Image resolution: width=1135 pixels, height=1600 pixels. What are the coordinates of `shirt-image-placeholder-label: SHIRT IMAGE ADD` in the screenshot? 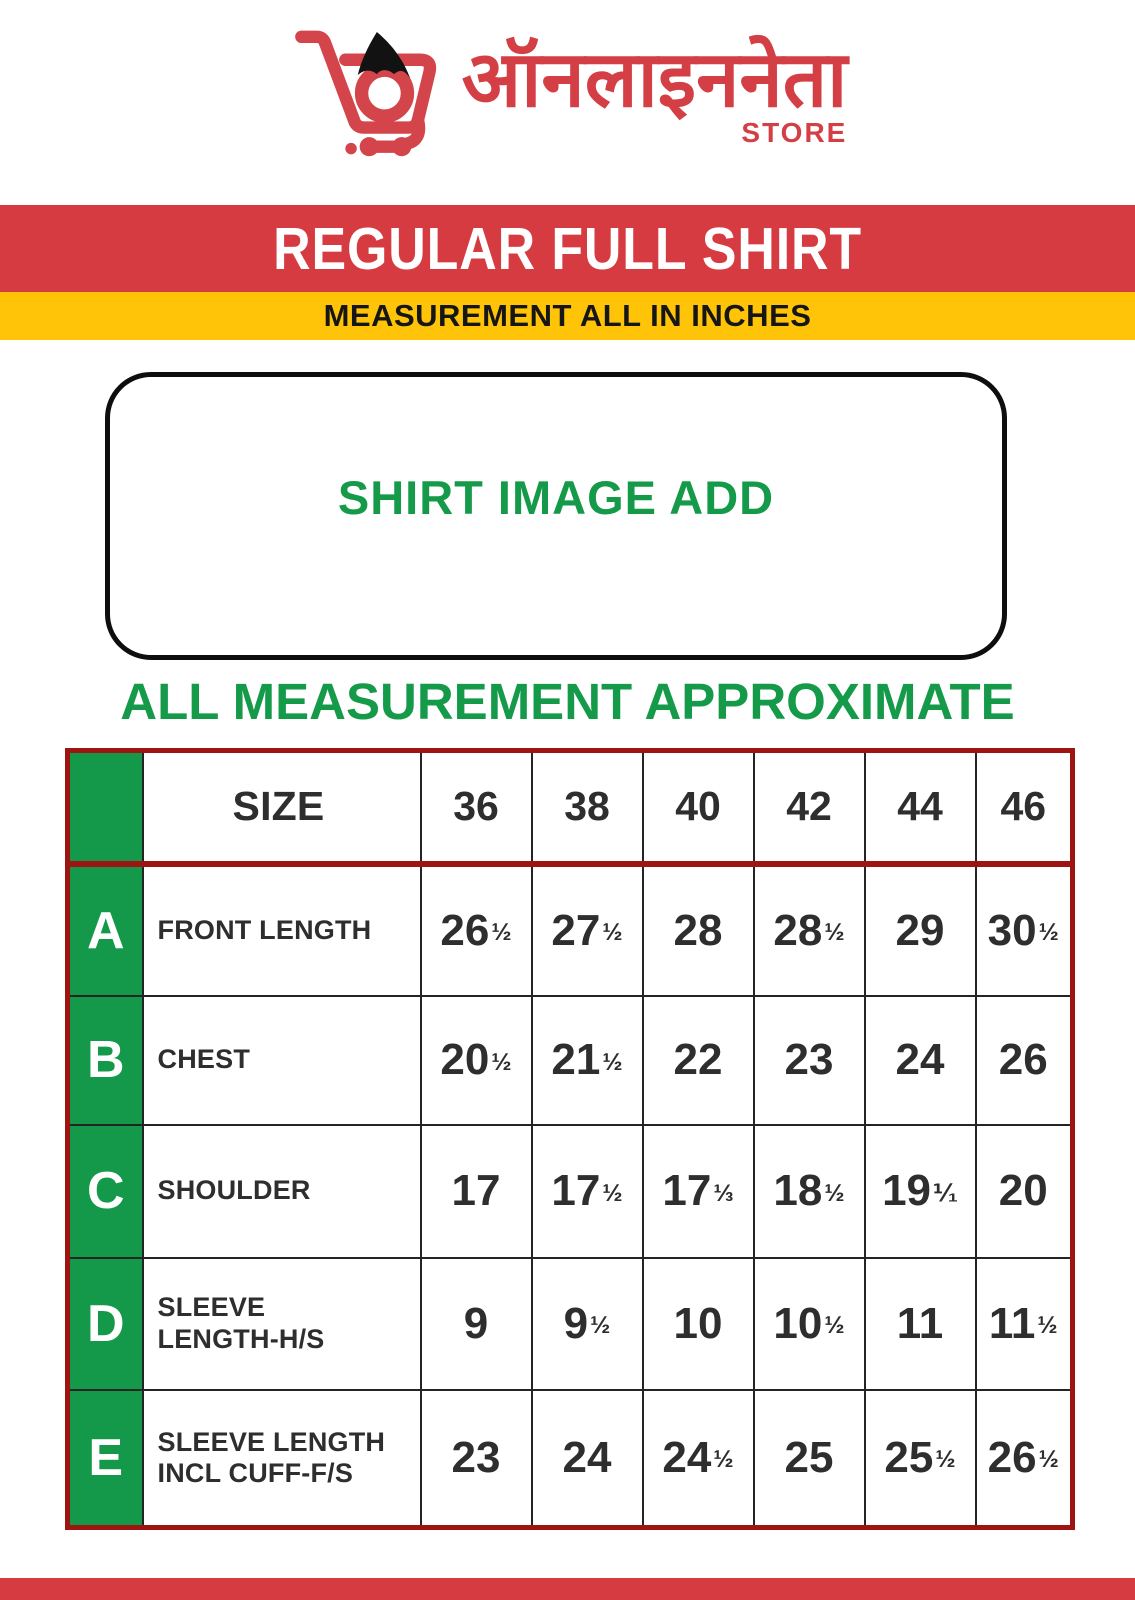 It's located at (556, 497).